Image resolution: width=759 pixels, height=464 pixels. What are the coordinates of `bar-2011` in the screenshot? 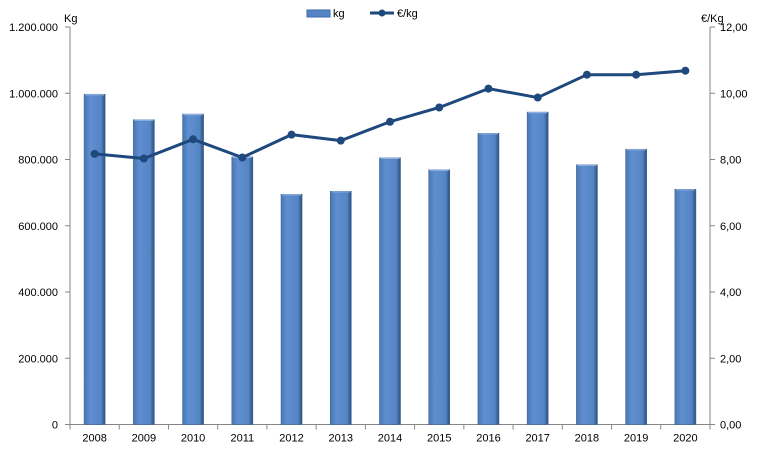 It's located at (242, 290).